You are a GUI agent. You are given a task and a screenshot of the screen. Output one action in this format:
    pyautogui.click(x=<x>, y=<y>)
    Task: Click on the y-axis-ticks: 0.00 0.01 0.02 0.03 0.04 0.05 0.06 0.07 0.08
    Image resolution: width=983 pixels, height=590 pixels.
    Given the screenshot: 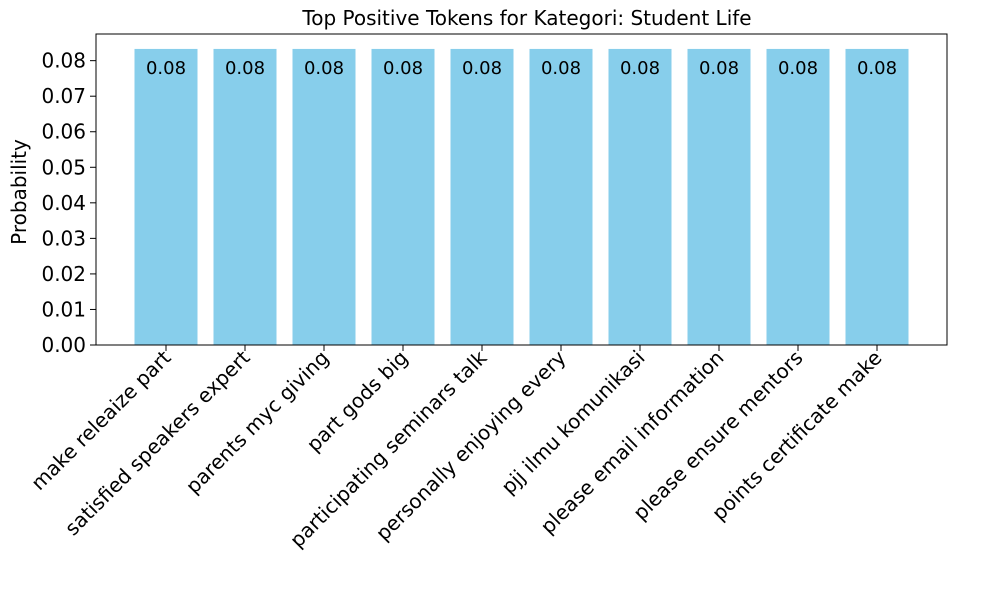 What is the action you would take?
    pyautogui.click(x=68, y=203)
    